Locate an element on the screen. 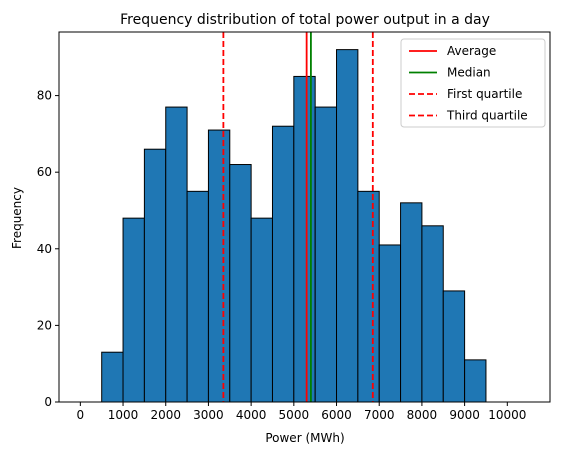 This screenshot has height=455, width=562. legend-box is located at coordinates (473, 83).